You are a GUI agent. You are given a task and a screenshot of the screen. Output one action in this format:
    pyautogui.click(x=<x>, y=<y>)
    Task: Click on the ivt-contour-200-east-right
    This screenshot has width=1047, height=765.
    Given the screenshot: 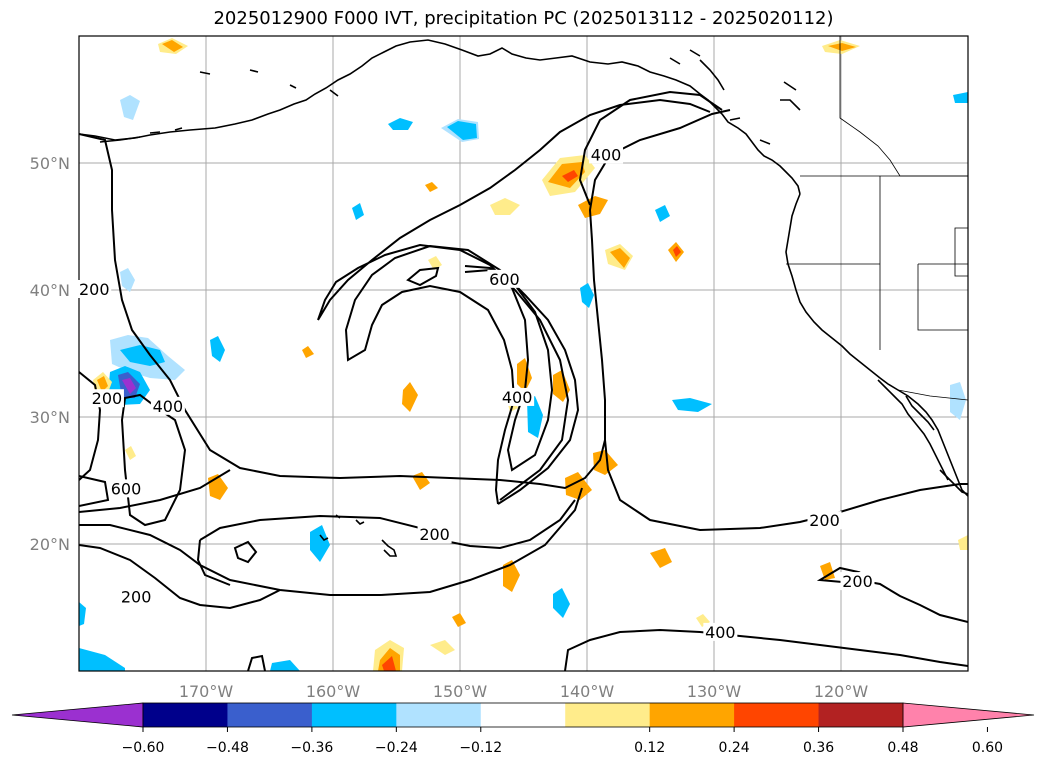 What is the action you would take?
    pyautogui.click(x=912, y=601)
    